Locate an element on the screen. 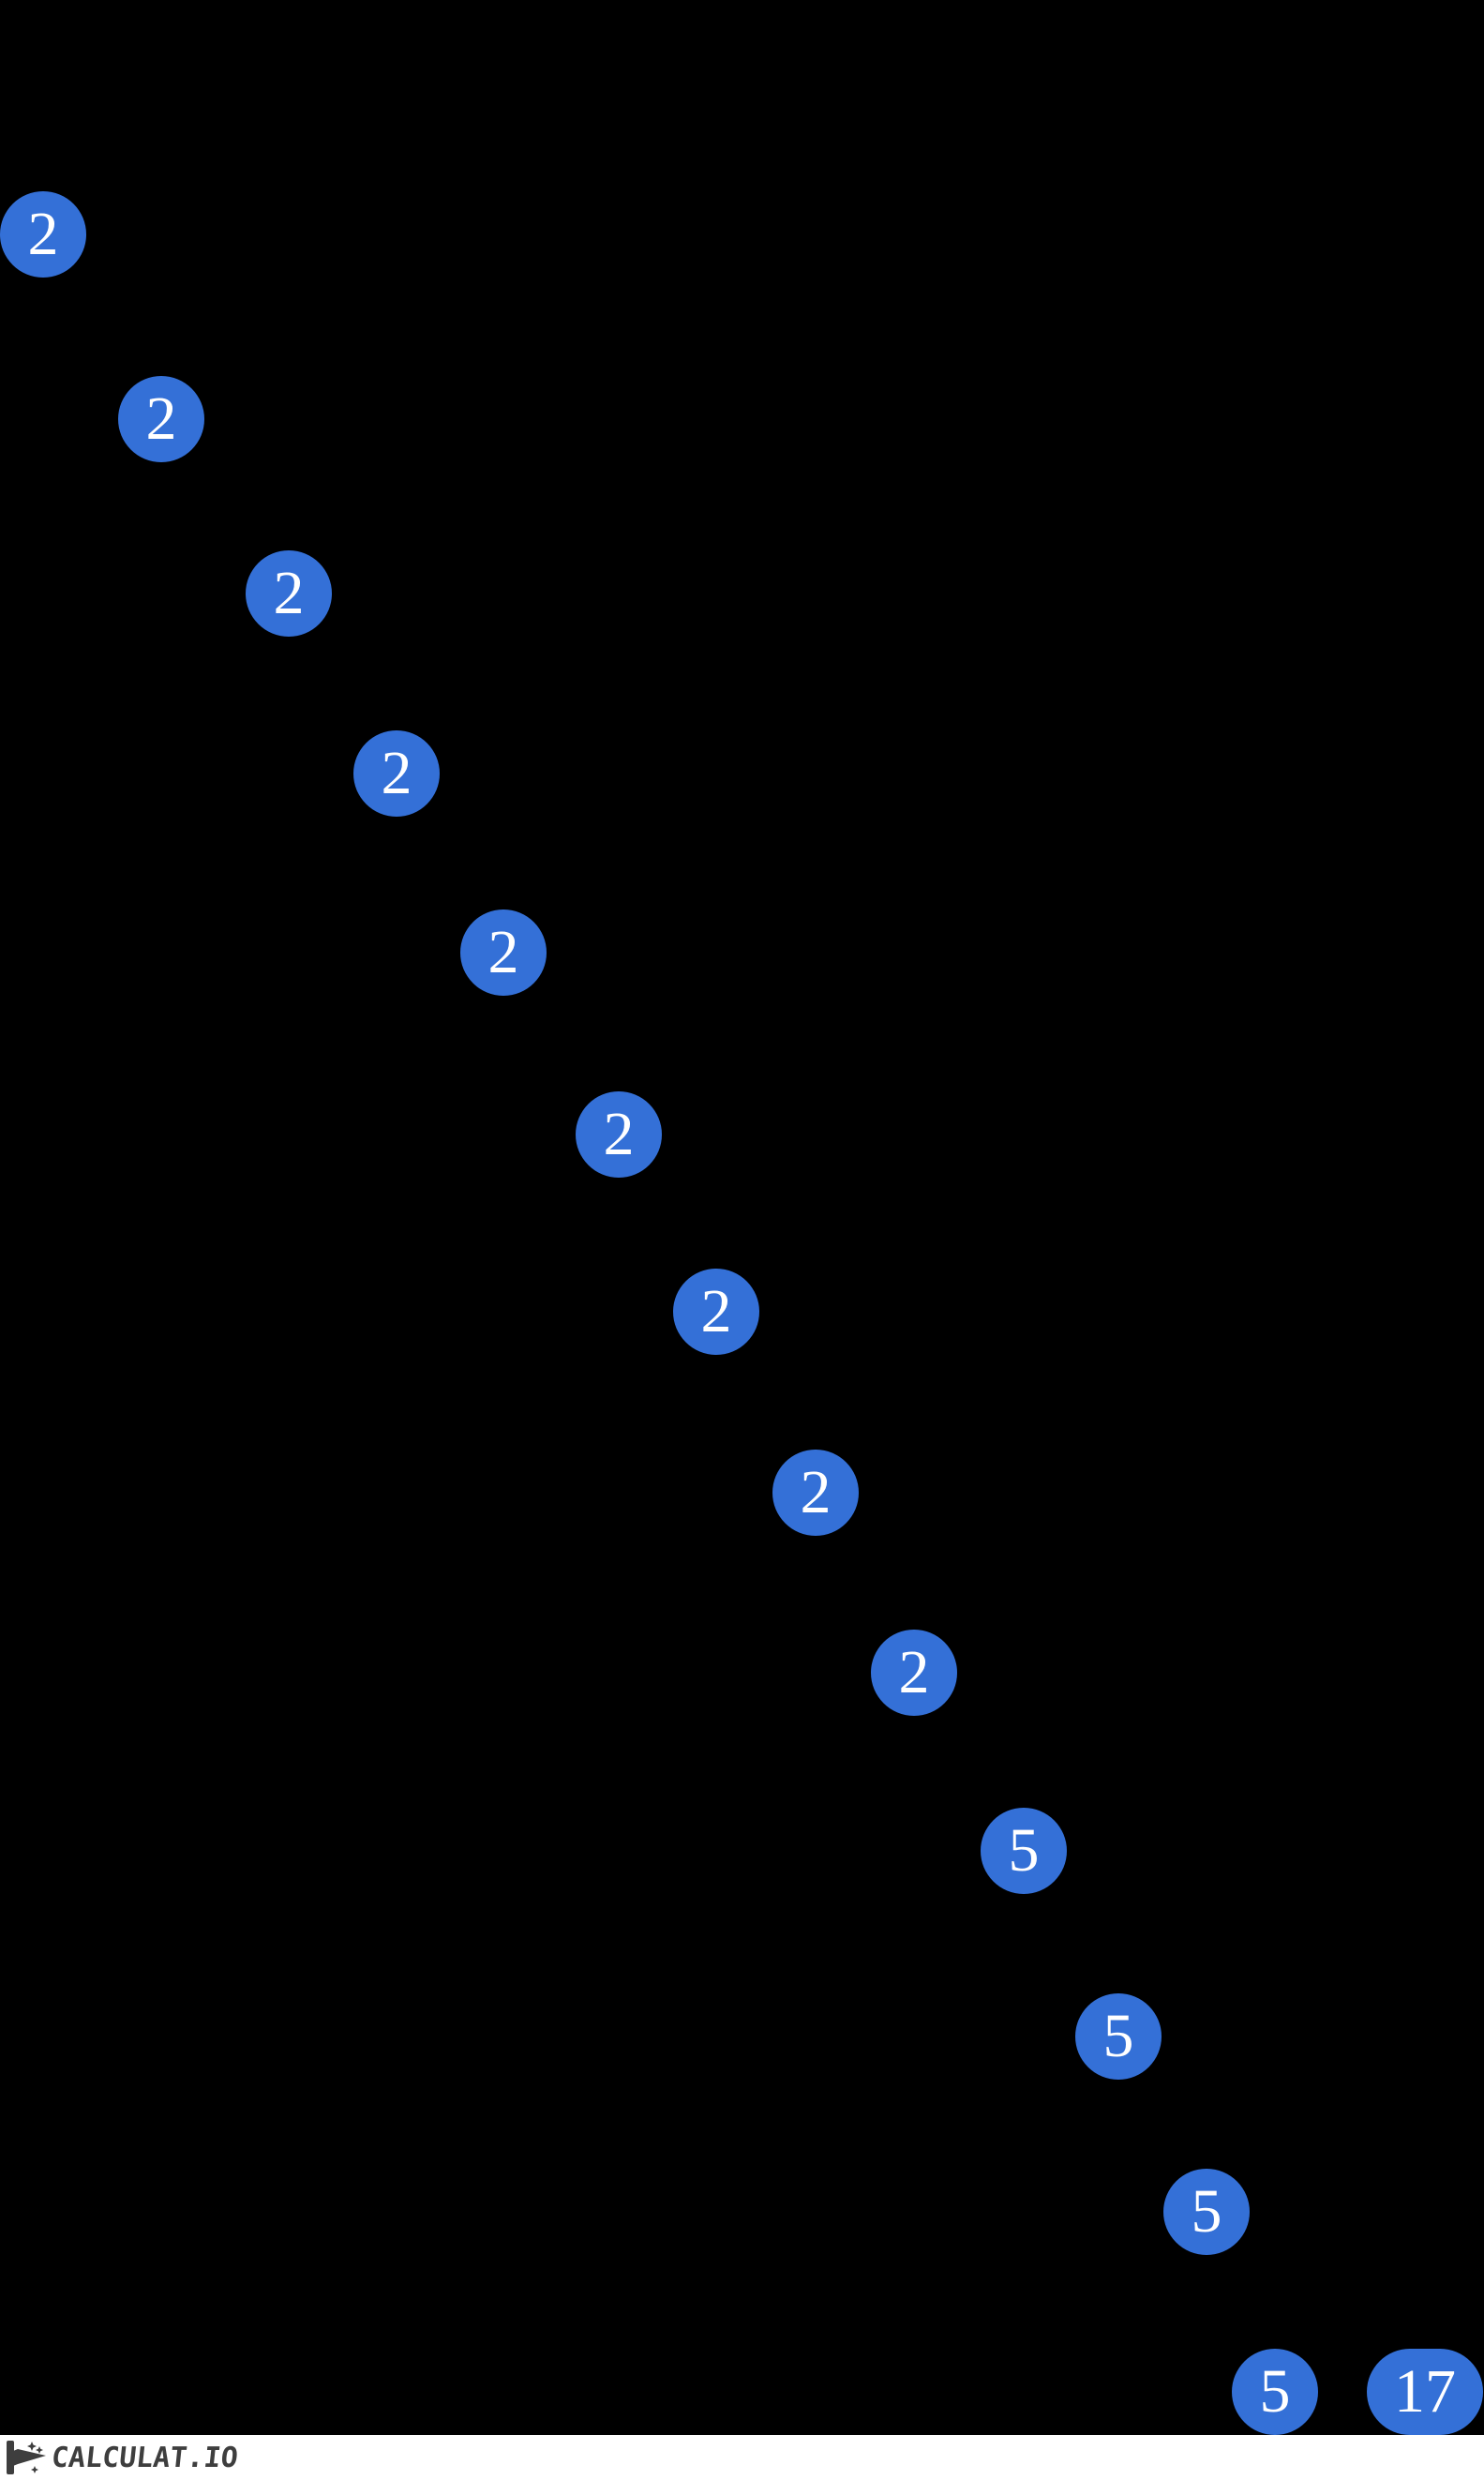  paper-plane-sparkles-icon is located at coordinates (25, 2458).